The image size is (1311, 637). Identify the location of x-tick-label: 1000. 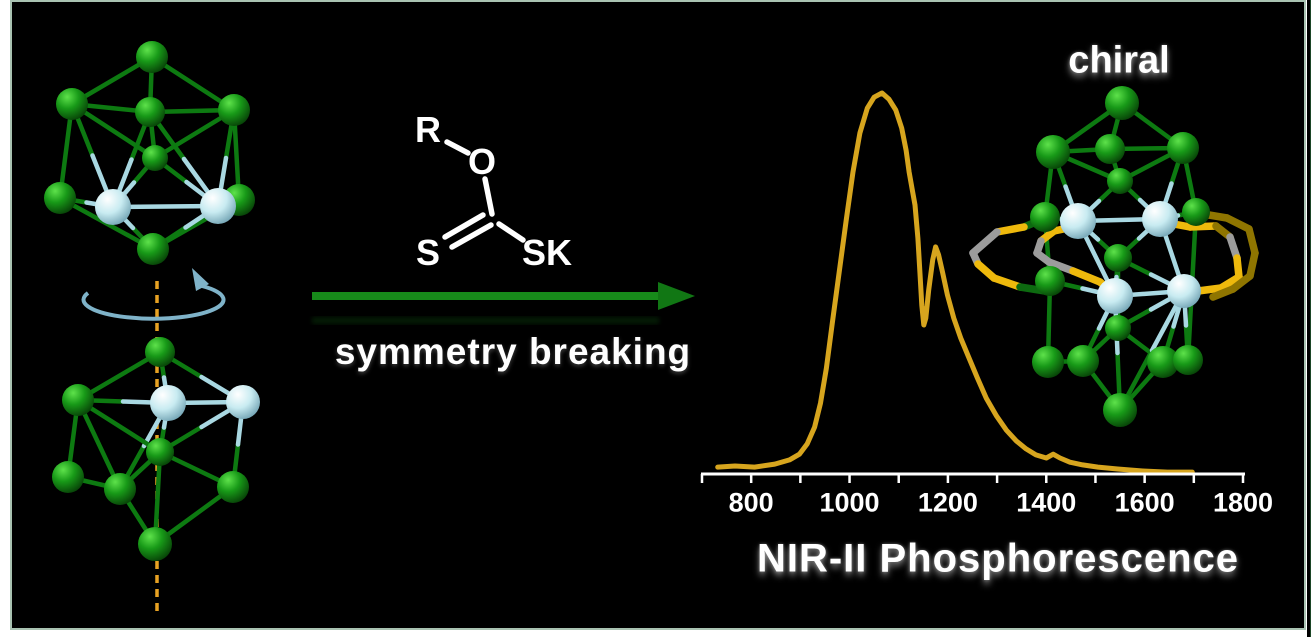
(849, 502).